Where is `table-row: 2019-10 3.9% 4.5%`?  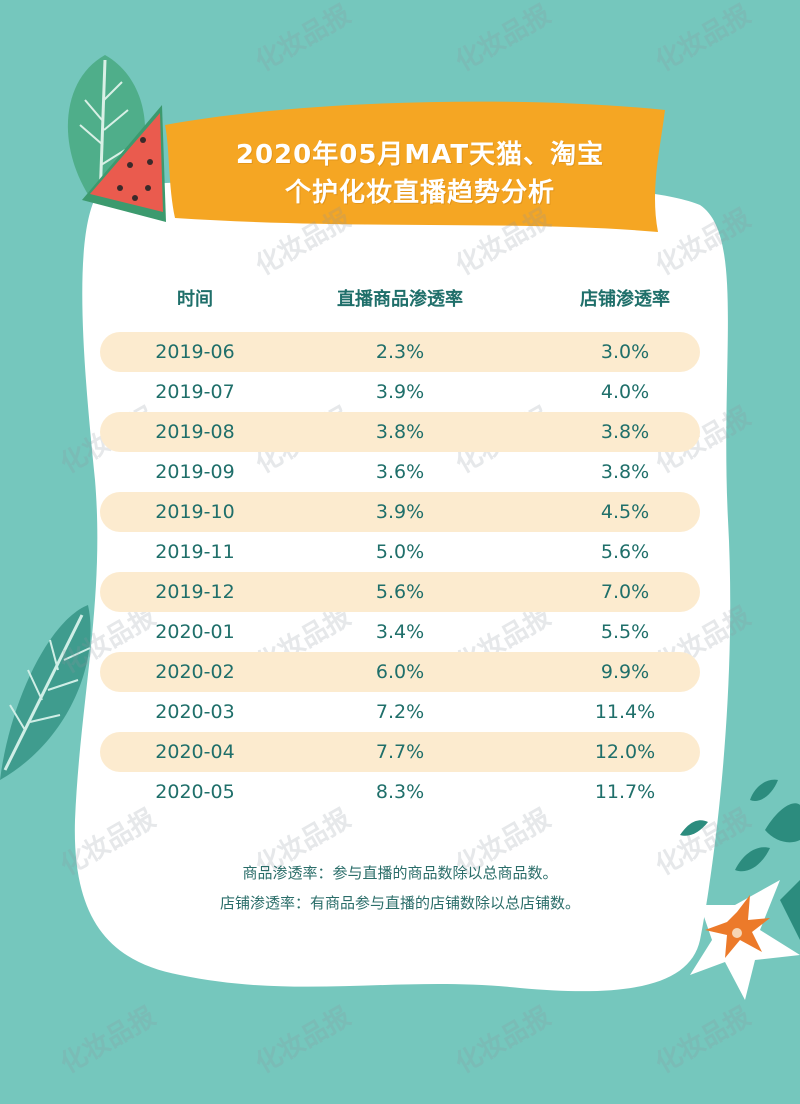
table-row: 2019-10 3.9% 4.5% is located at coordinates (400, 512).